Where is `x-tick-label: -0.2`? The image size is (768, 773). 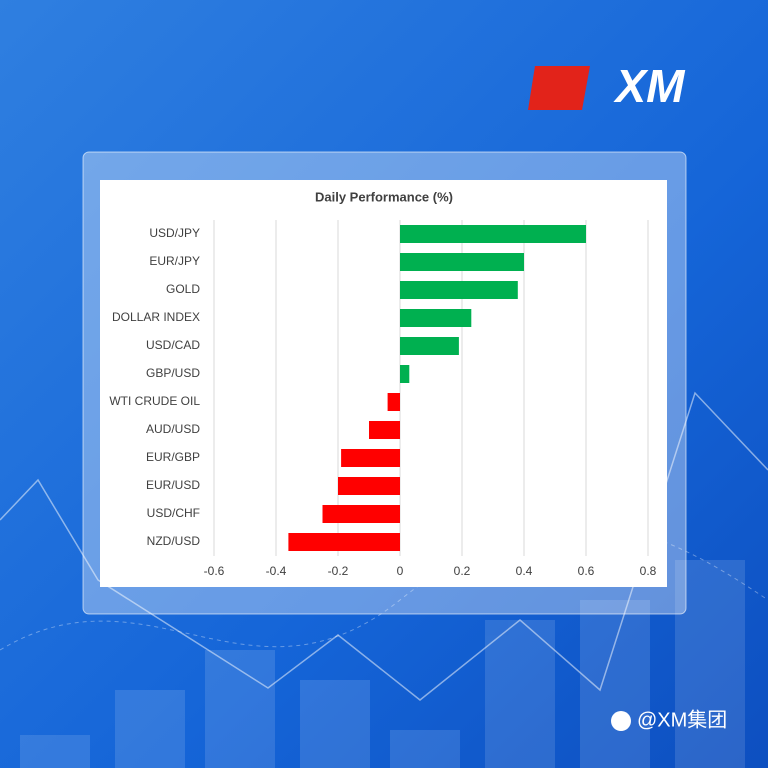 x-tick-label: -0.2 is located at coordinates (338, 571).